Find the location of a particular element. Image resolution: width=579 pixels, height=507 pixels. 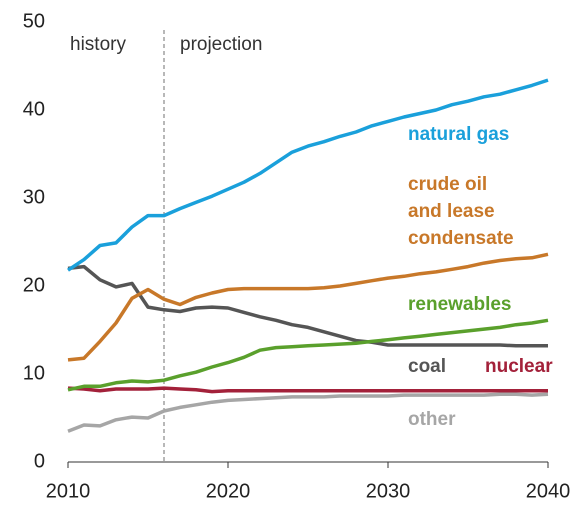

series-label-line: renewables is located at coordinates (460, 304).